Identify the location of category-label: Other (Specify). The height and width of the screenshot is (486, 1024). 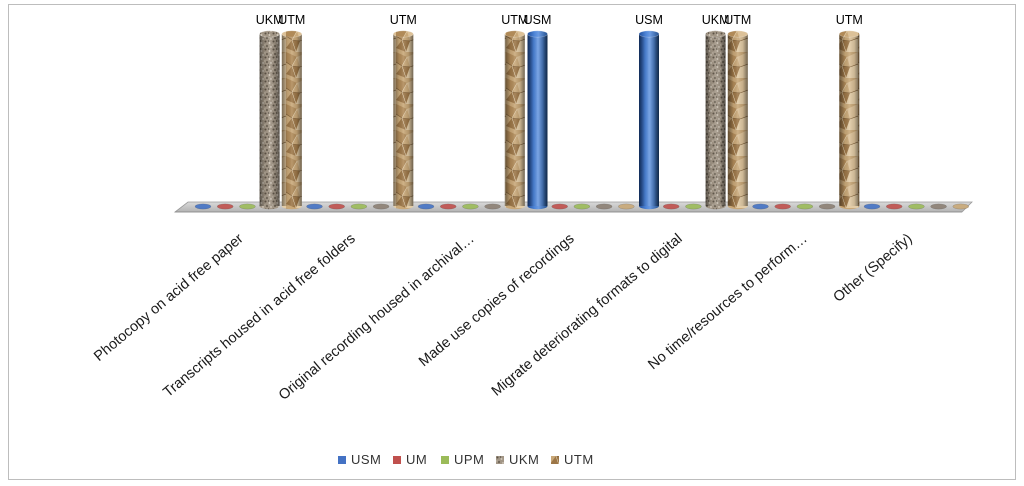
(873, 268).